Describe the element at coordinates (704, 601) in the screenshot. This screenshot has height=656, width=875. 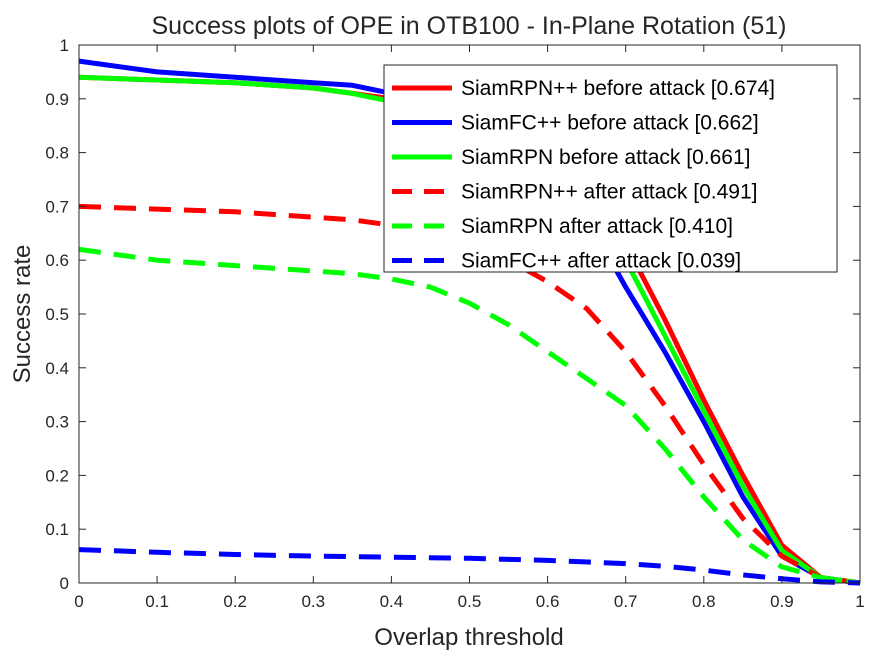
I see `x-tick-label: 0.8` at that location.